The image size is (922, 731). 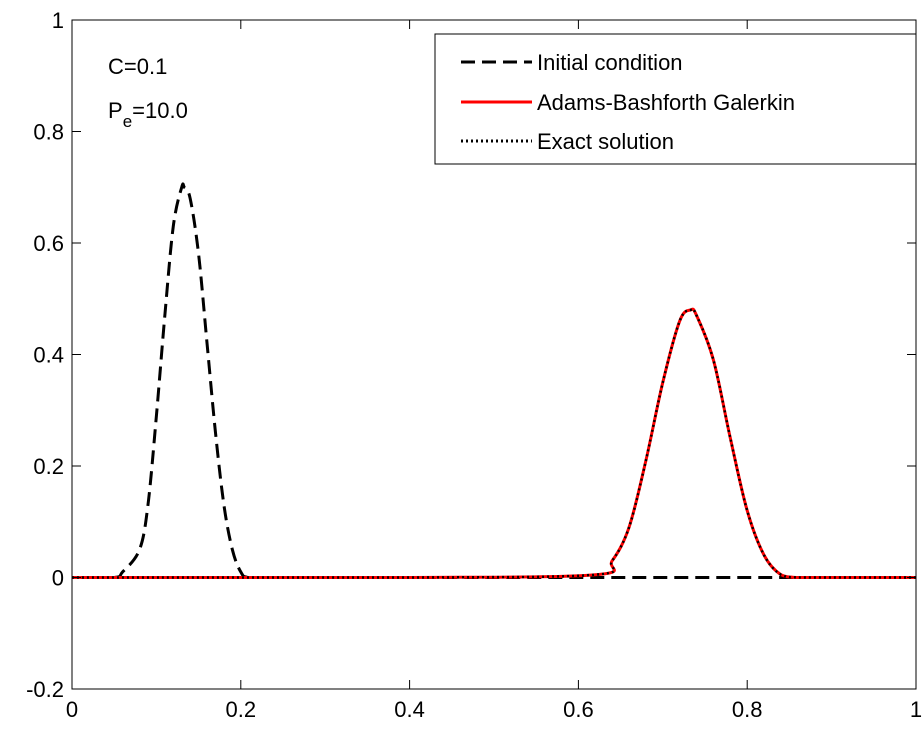 What do you see at coordinates (72, 709) in the screenshot?
I see `x-tick-label: 0` at bounding box center [72, 709].